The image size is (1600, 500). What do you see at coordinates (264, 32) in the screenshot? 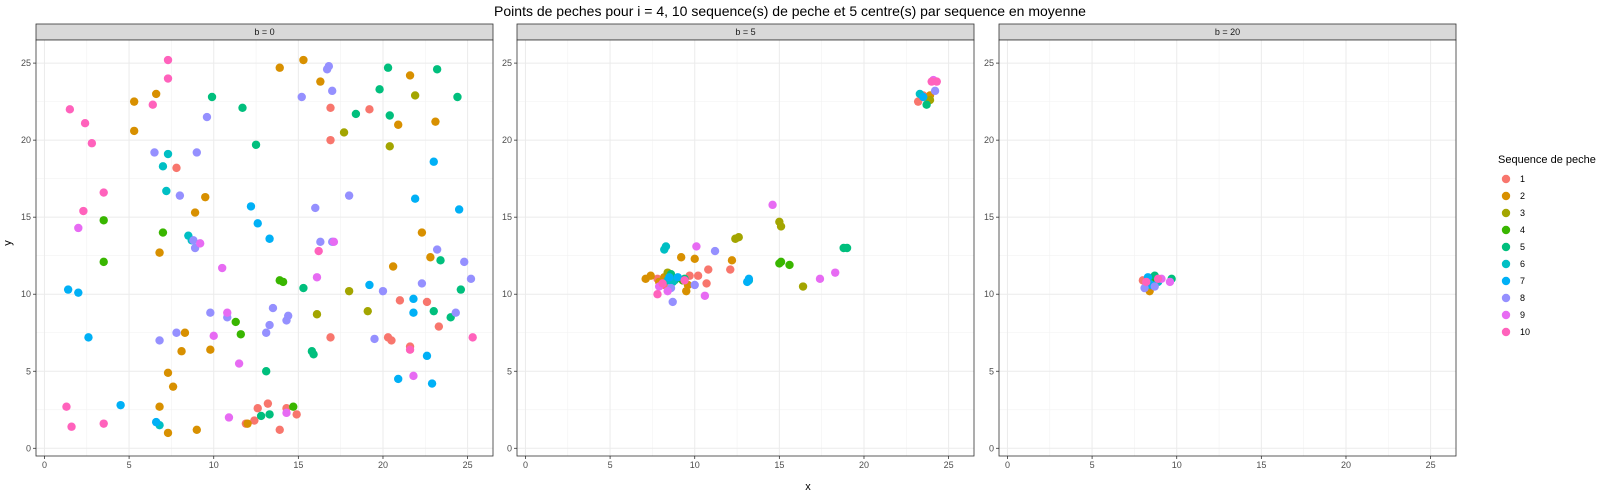
I see `facet-strip-label: b = 0` at bounding box center [264, 32].